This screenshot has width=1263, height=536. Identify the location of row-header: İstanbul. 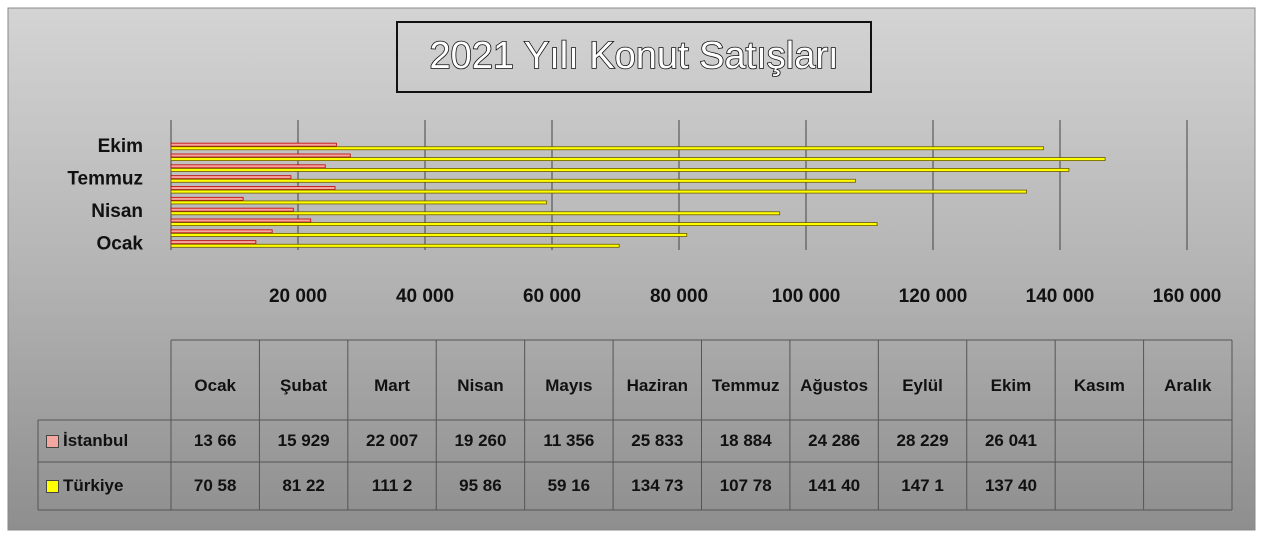
(104, 441).